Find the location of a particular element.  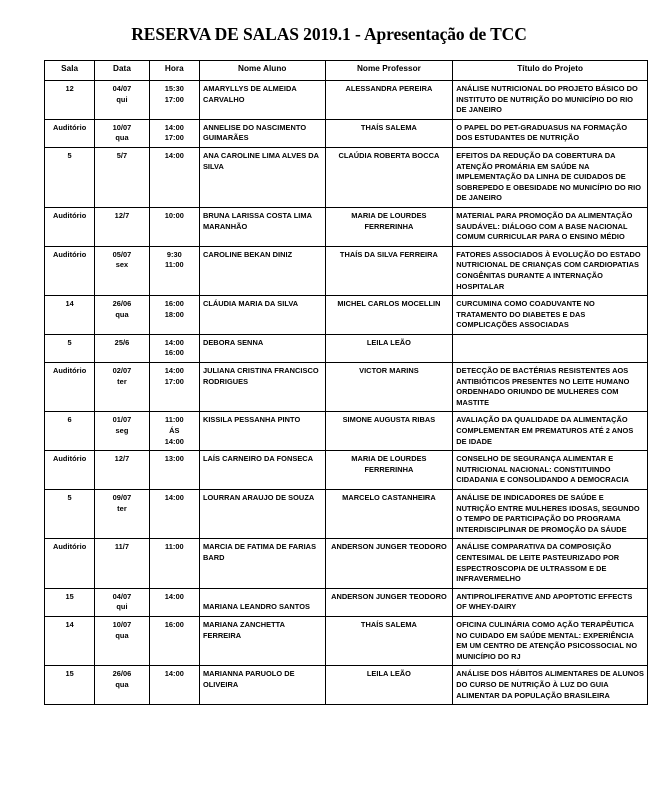

cell-aluno: LOURRAN ARAUJO DE SOUZA is located at coordinates (262, 514).